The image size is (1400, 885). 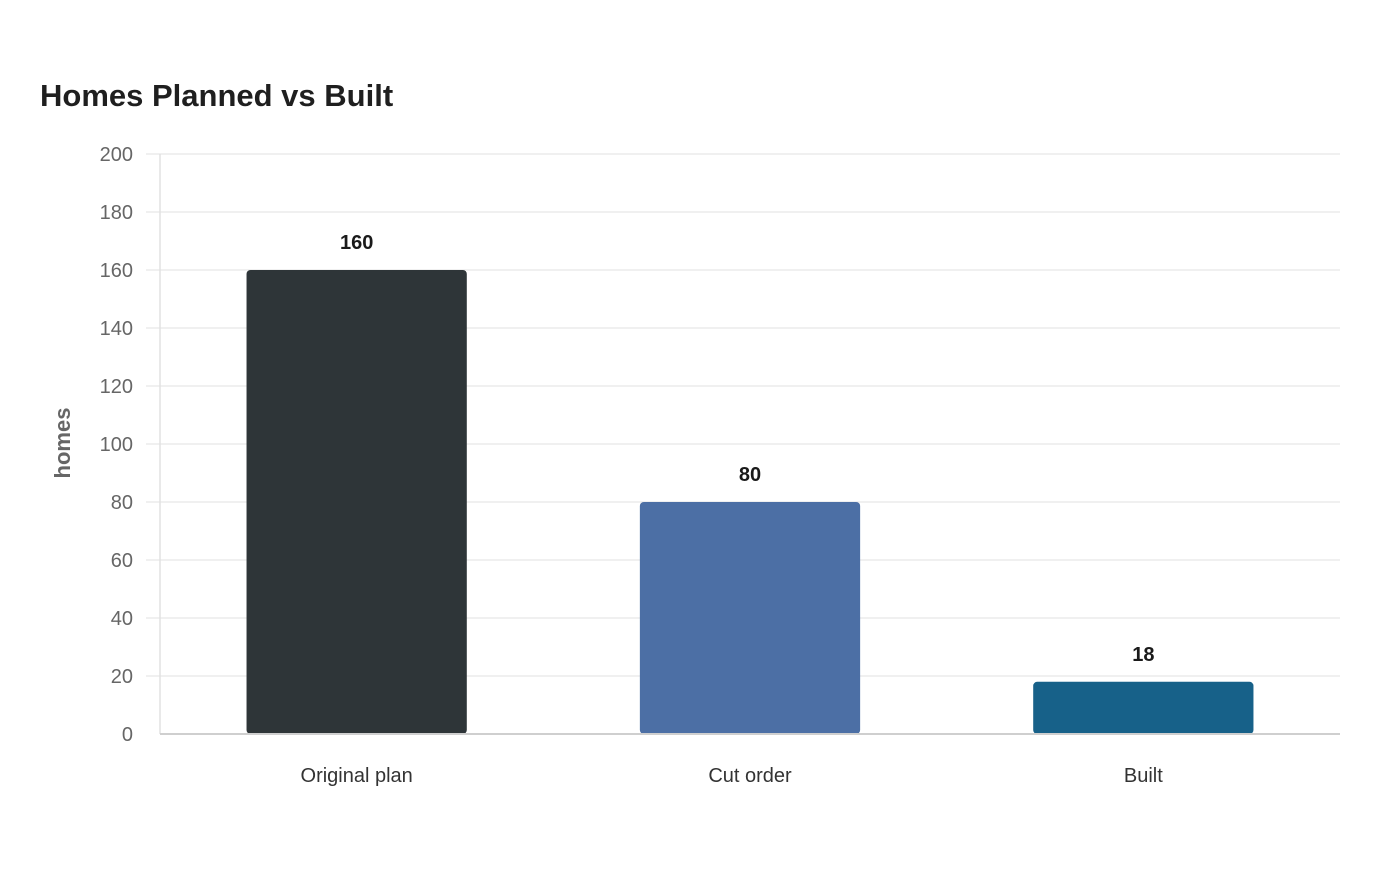 I want to click on x-axis-ticks: Original plan Cut order Built, so click(x=732, y=776).